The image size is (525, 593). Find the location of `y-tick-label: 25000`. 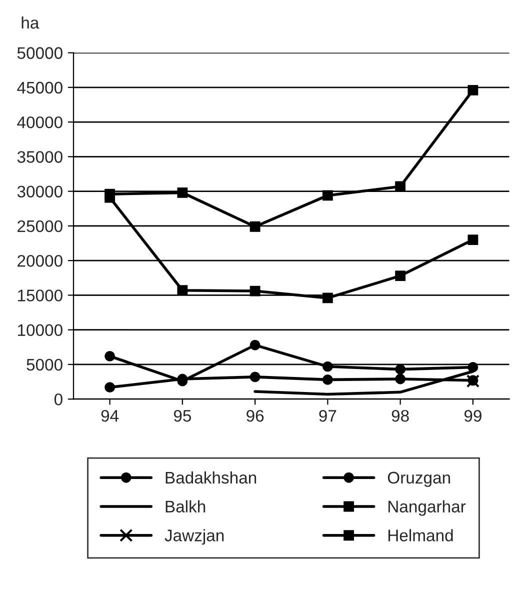

y-tick-label: 25000 is located at coordinates (40, 226).